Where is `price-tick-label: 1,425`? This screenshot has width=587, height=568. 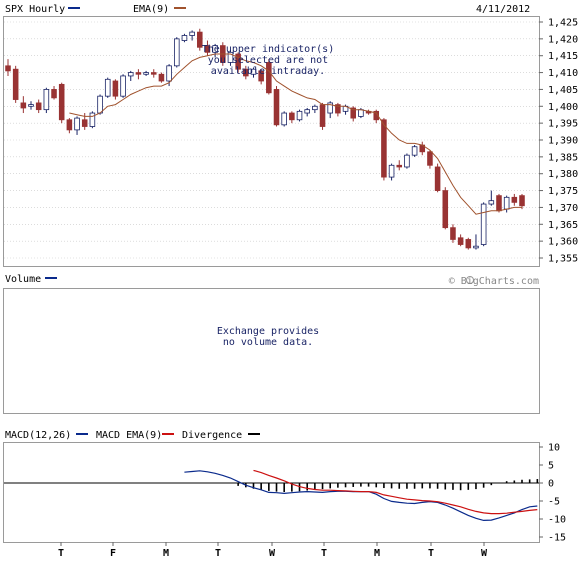 price-tick-label: 1,425 is located at coordinates (563, 23).